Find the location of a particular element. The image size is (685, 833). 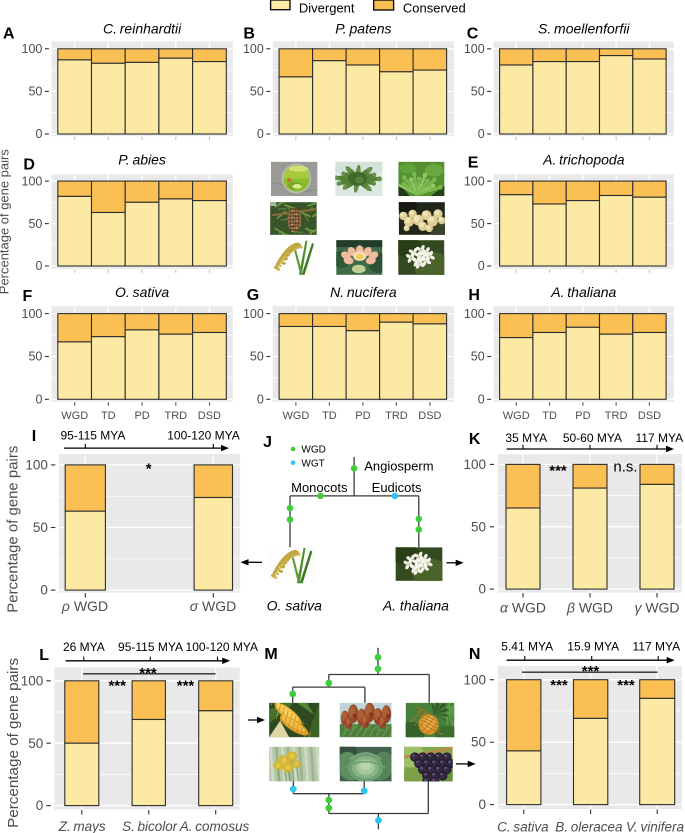

svg-text: P. patens is located at coordinates (363, 29).